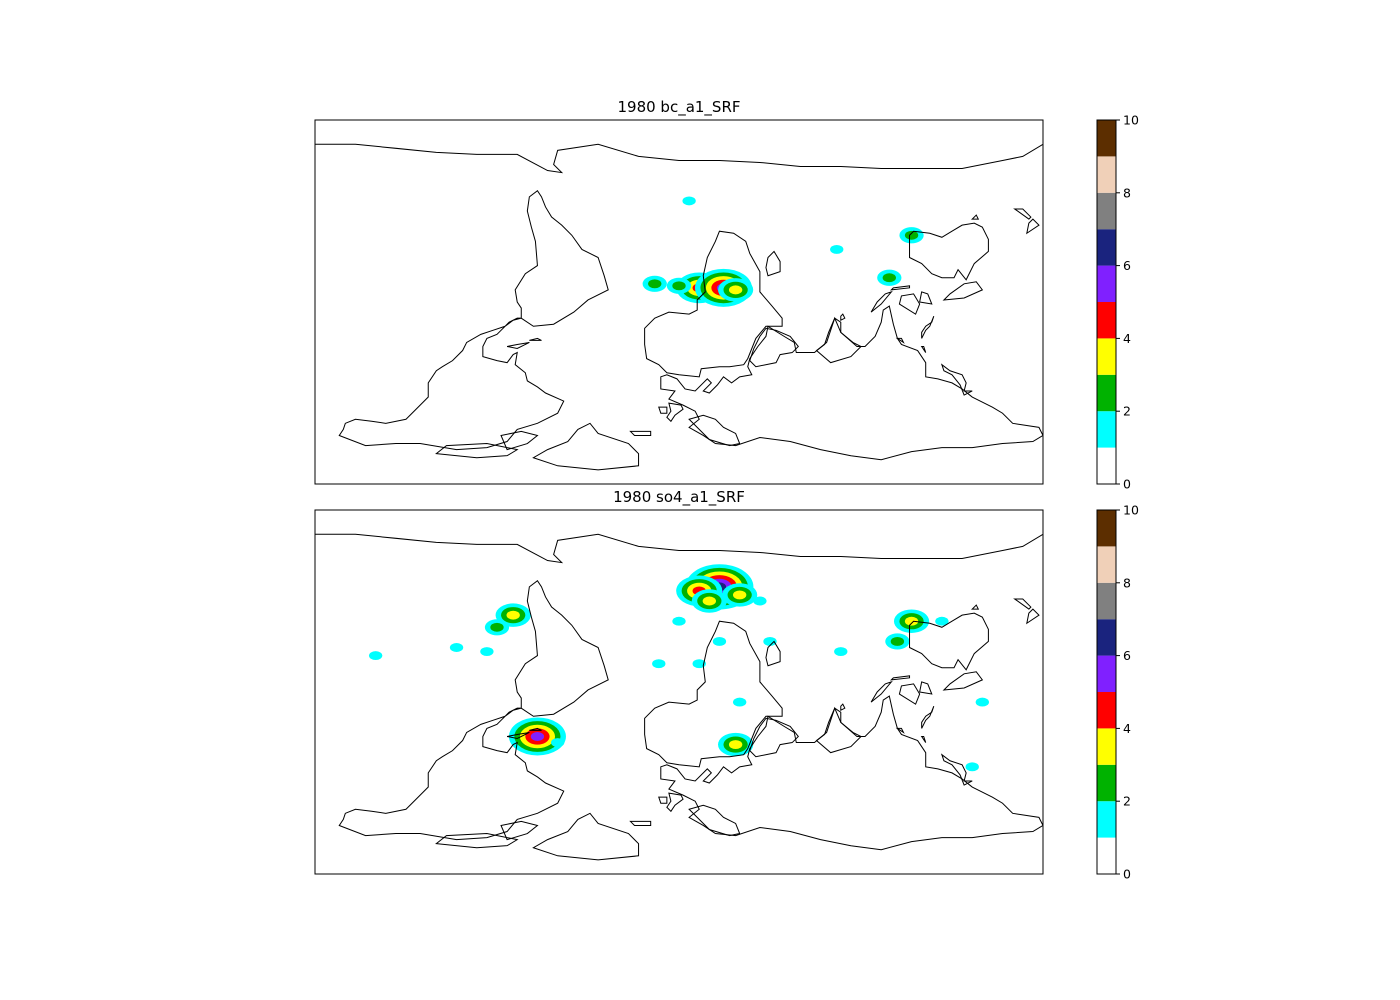  I want to click on colorbar-2-tick-label: 0, so click(1127, 874).